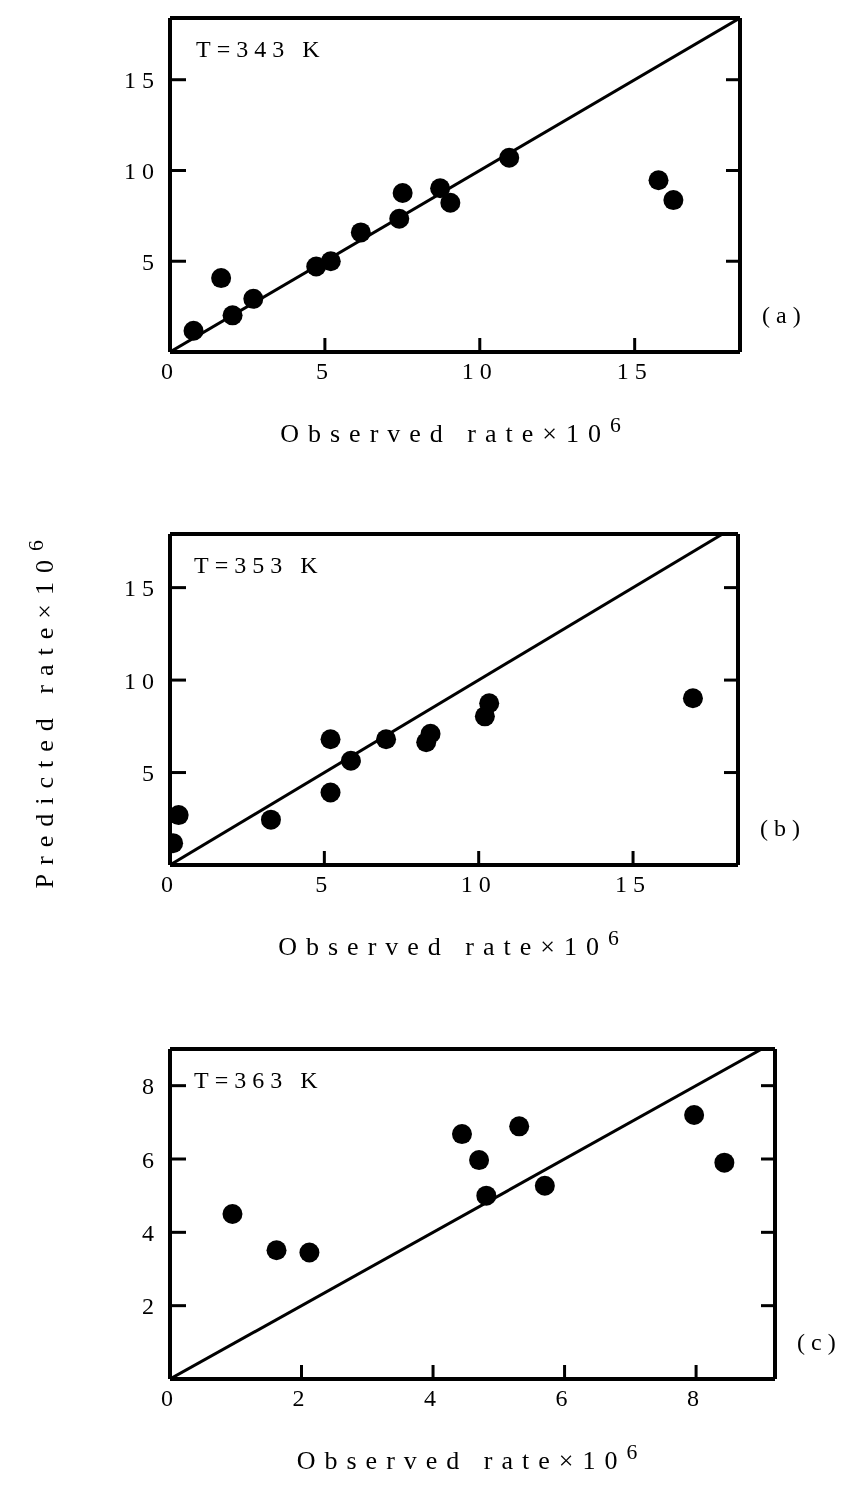 The height and width of the screenshot is (1493, 859). What do you see at coordinates (784, 315) in the screenshot?
I see `text: (a)` at bounding box center [784, 315].